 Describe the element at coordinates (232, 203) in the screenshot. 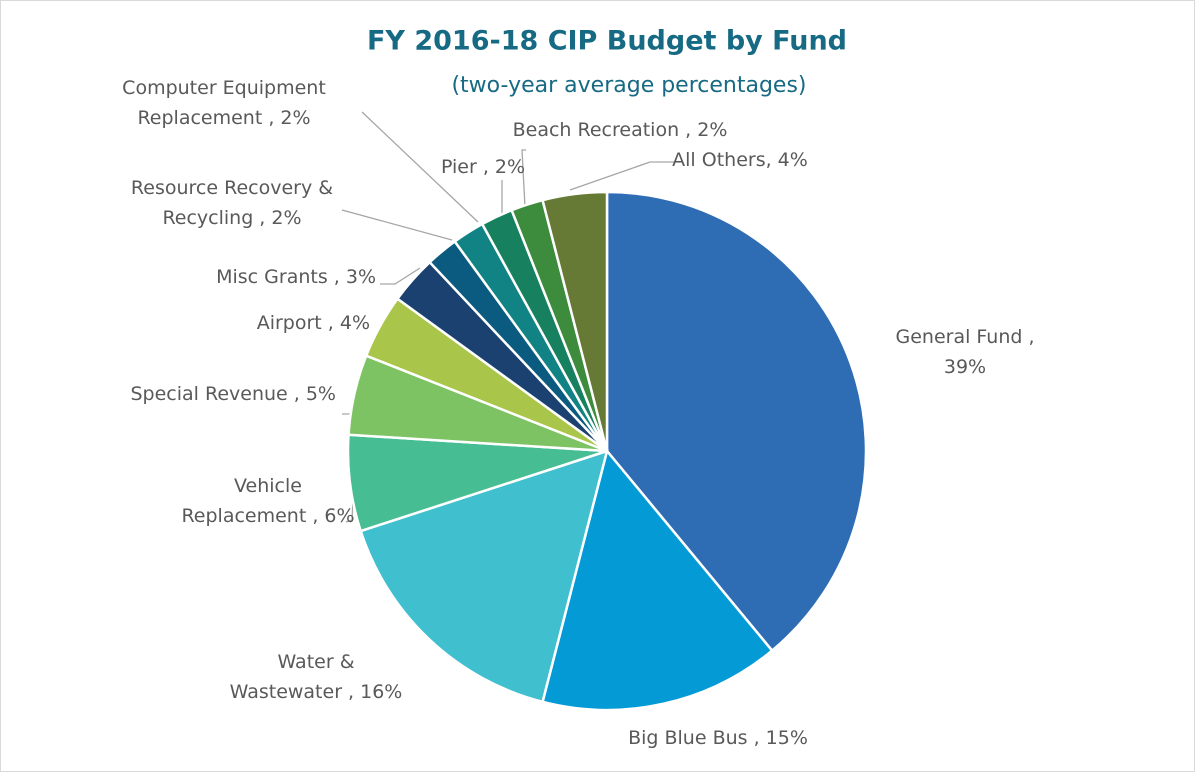

I see `slice-label: Resource Recovery & Recycling , 2%` at that location.